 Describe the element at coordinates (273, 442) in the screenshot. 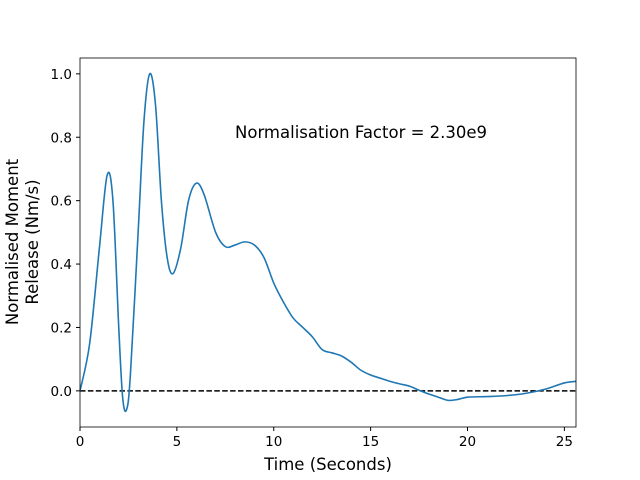

I see `x-tick-label: 10` at that location.